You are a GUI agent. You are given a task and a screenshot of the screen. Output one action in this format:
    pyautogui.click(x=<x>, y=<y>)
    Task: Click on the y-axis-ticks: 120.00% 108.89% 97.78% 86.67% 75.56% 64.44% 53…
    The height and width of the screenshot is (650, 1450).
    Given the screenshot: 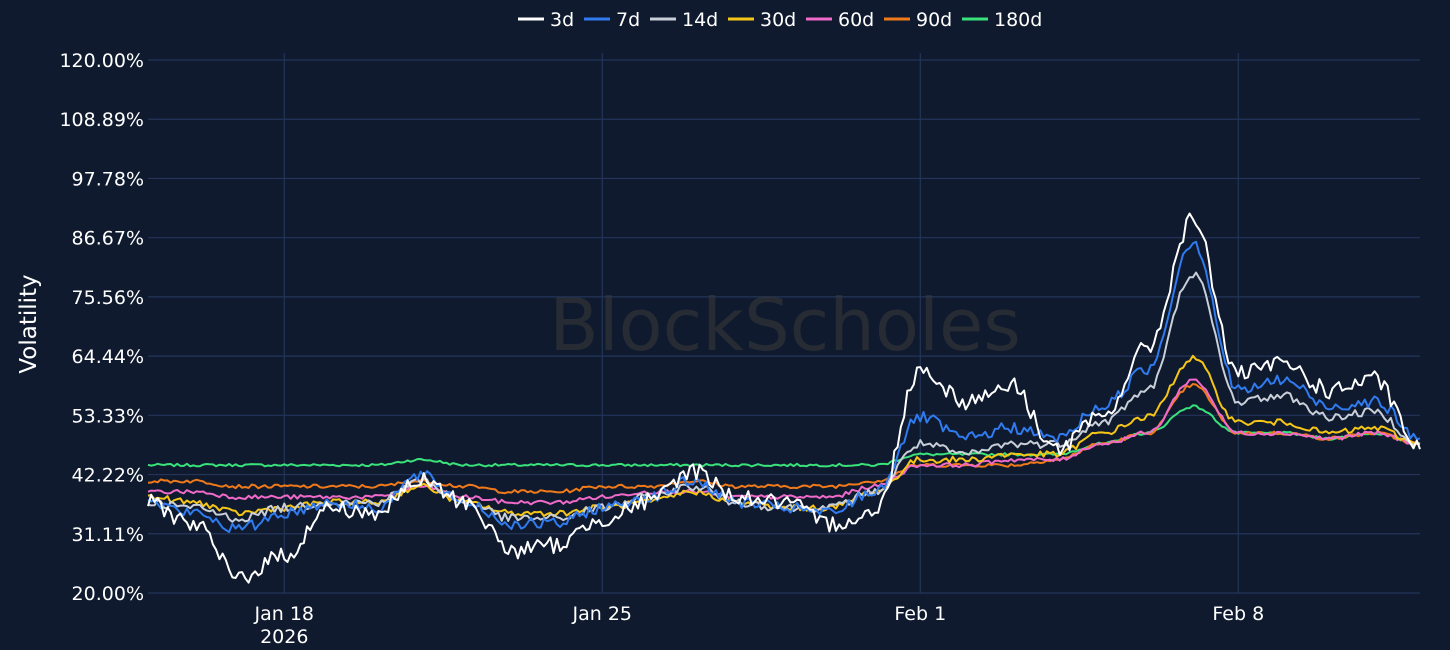 What is the action you would take?
    pyautogui.click(x=101, y=327)
    